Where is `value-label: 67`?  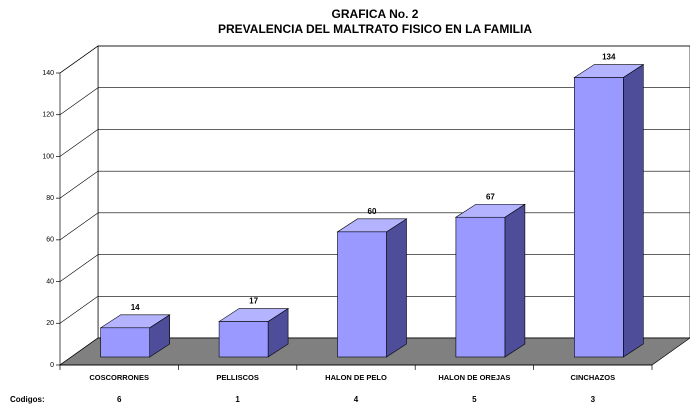
value-label: 67 is located at coordinates (490, 196).